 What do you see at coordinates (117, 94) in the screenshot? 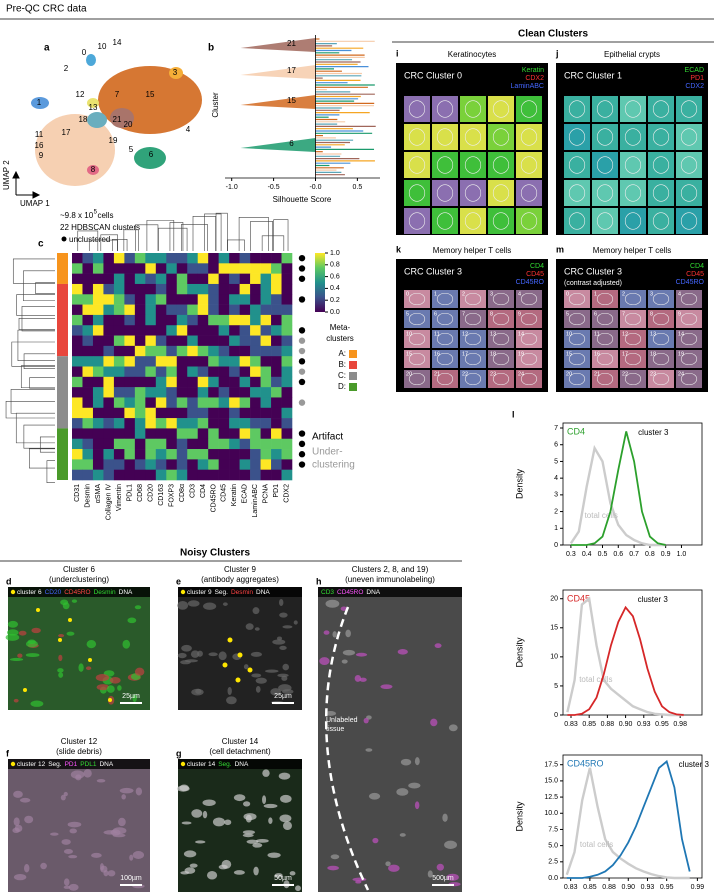
I see `cluster-label: 7` at bounding box center [117, 94].